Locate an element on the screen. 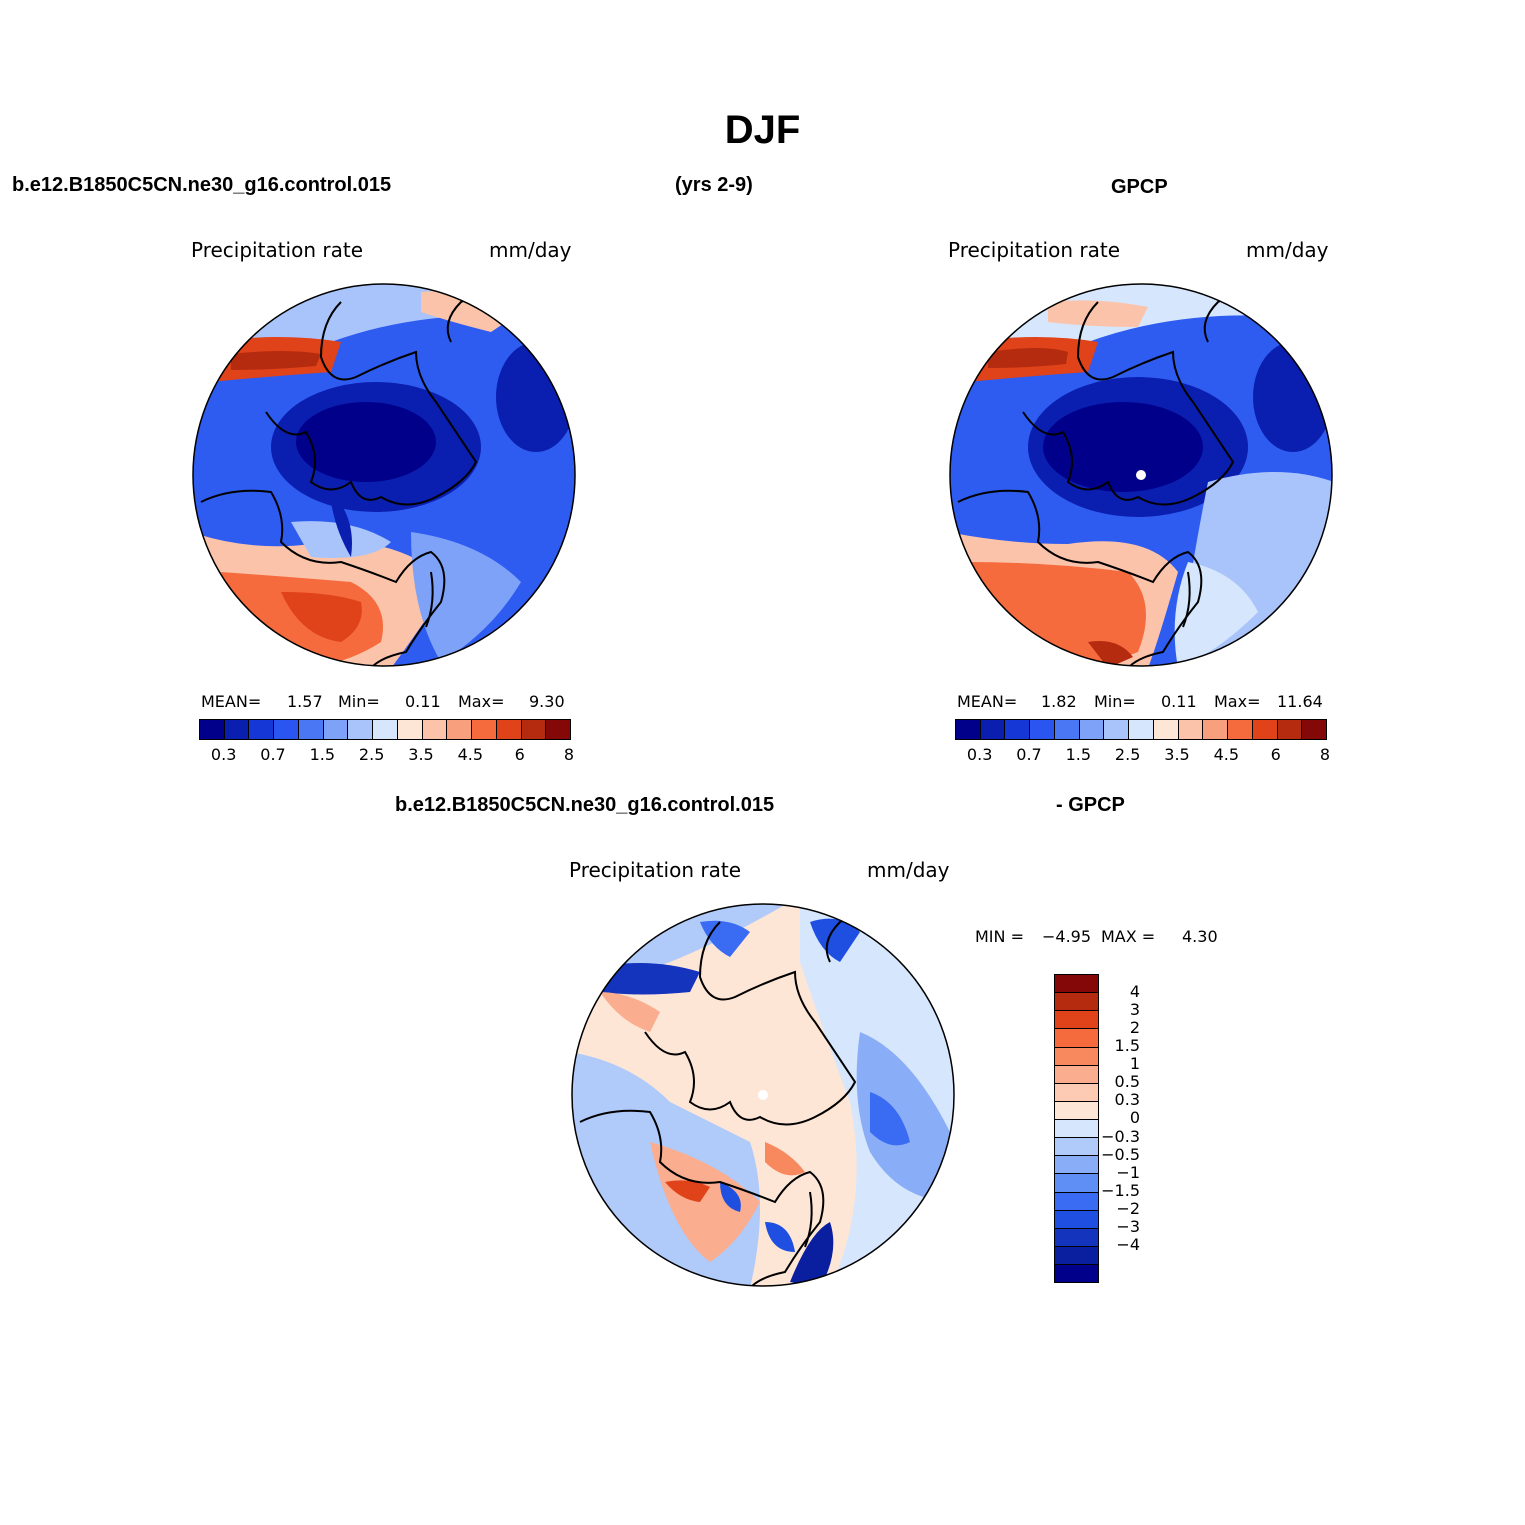  model-colorbar is located at coordinates (385, 729).